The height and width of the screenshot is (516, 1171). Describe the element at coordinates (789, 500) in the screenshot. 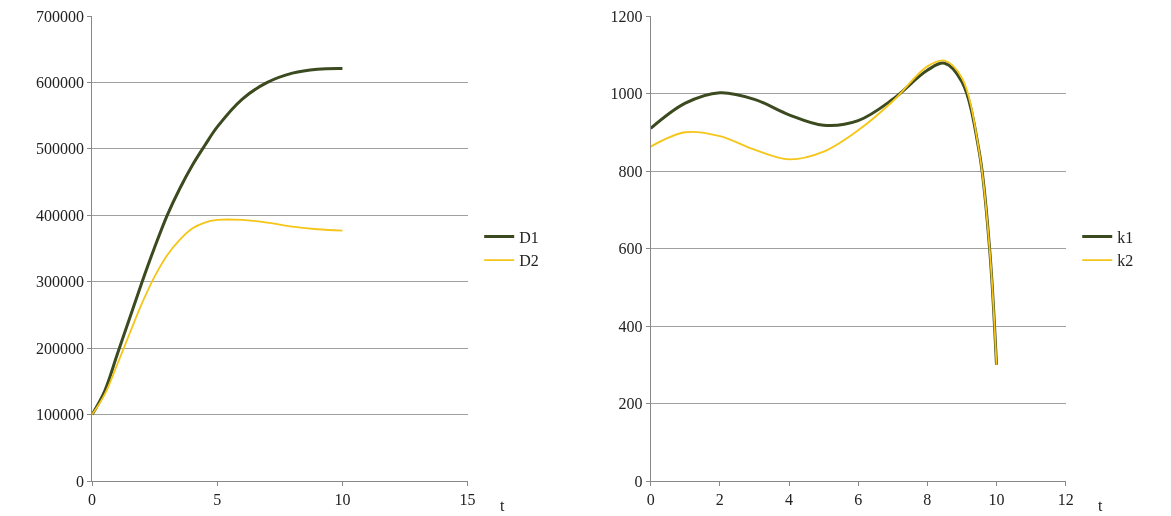

I see `x-tick-label: 4` at that location.